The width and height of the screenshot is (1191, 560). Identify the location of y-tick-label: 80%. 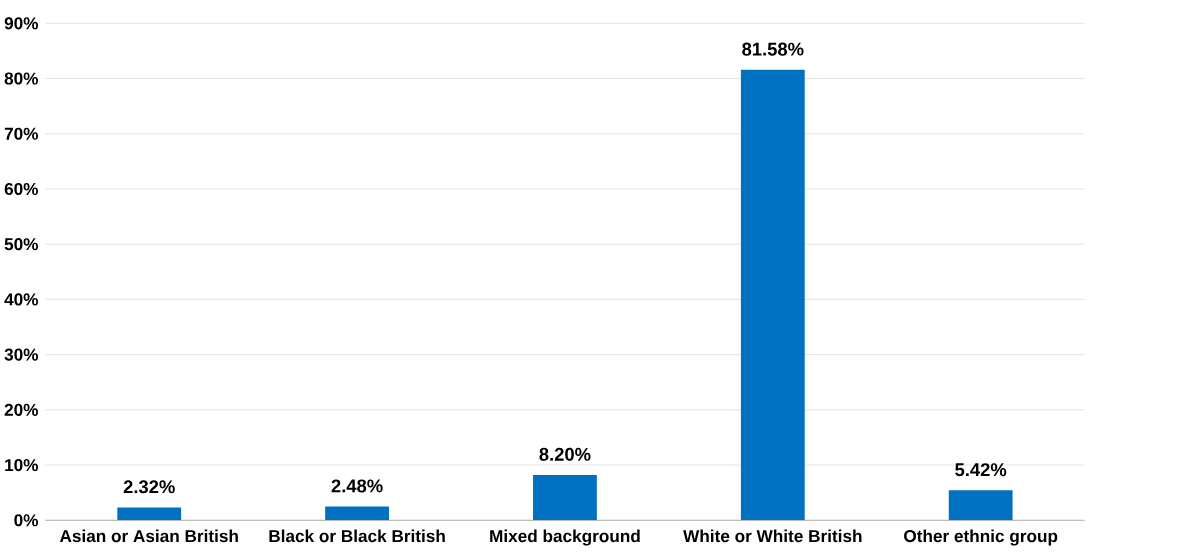
(21, 78).